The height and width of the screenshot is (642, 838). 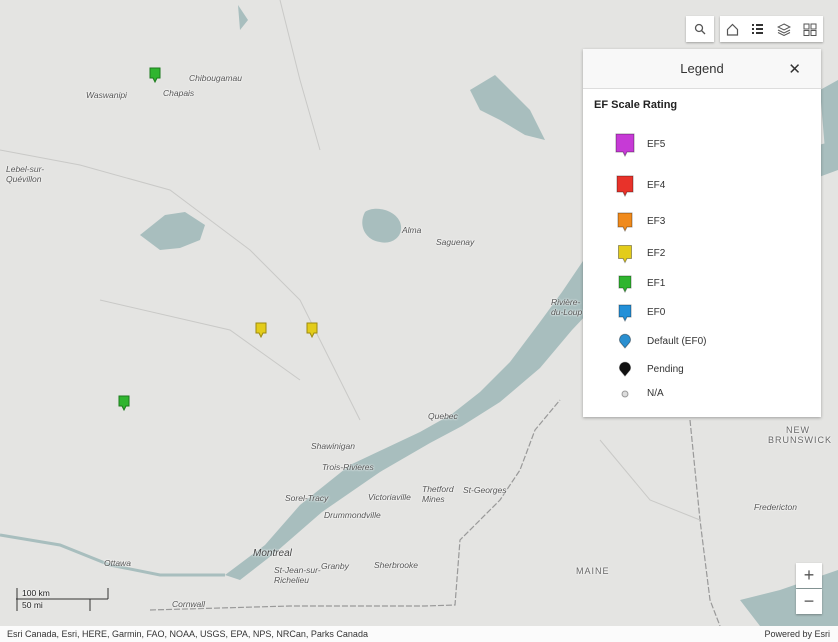 I want to click on place-label: Sherbrooke, so click(x=396, y=565).